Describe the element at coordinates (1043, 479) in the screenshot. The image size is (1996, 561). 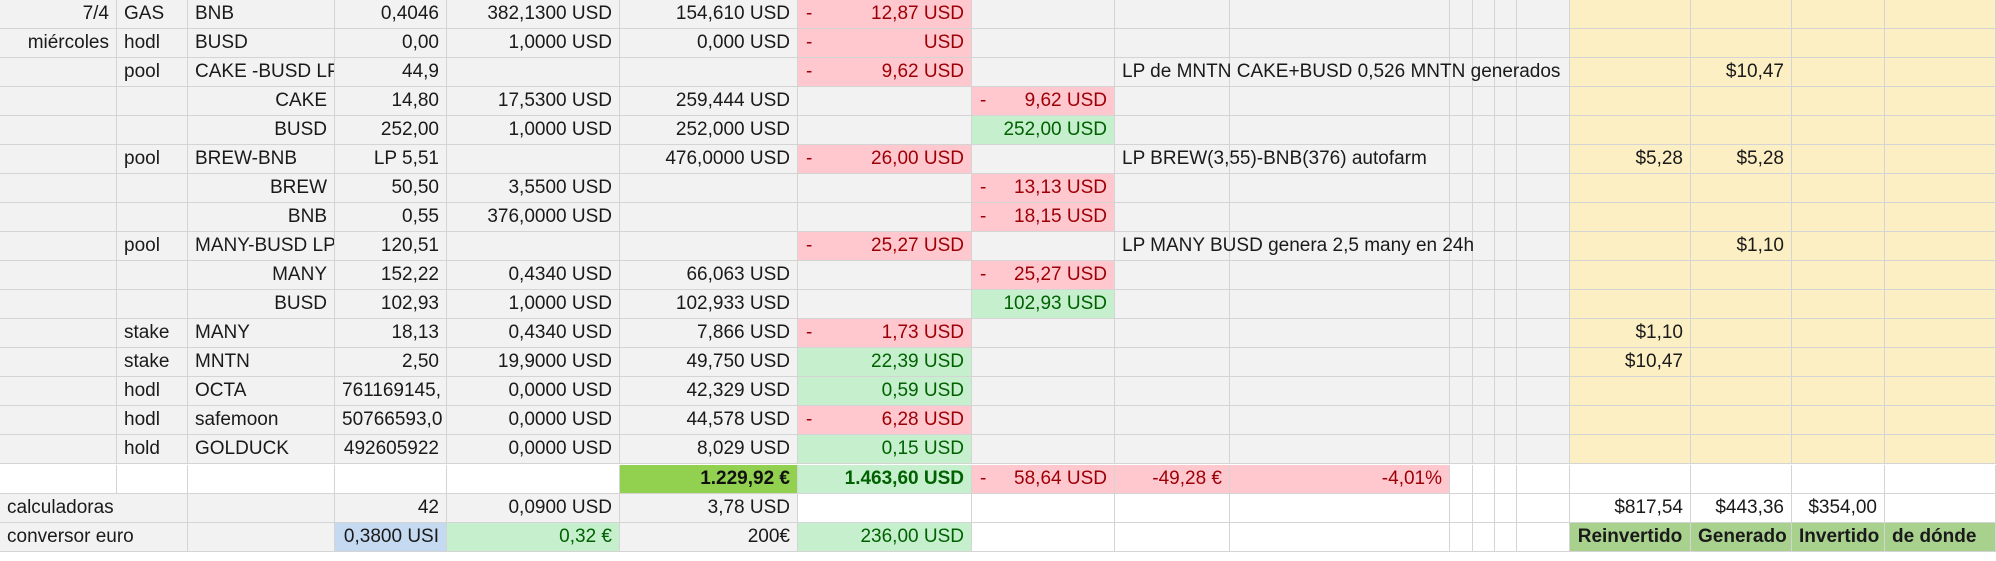
I see `total-diff-cell: - 58,64 USD` at that location.